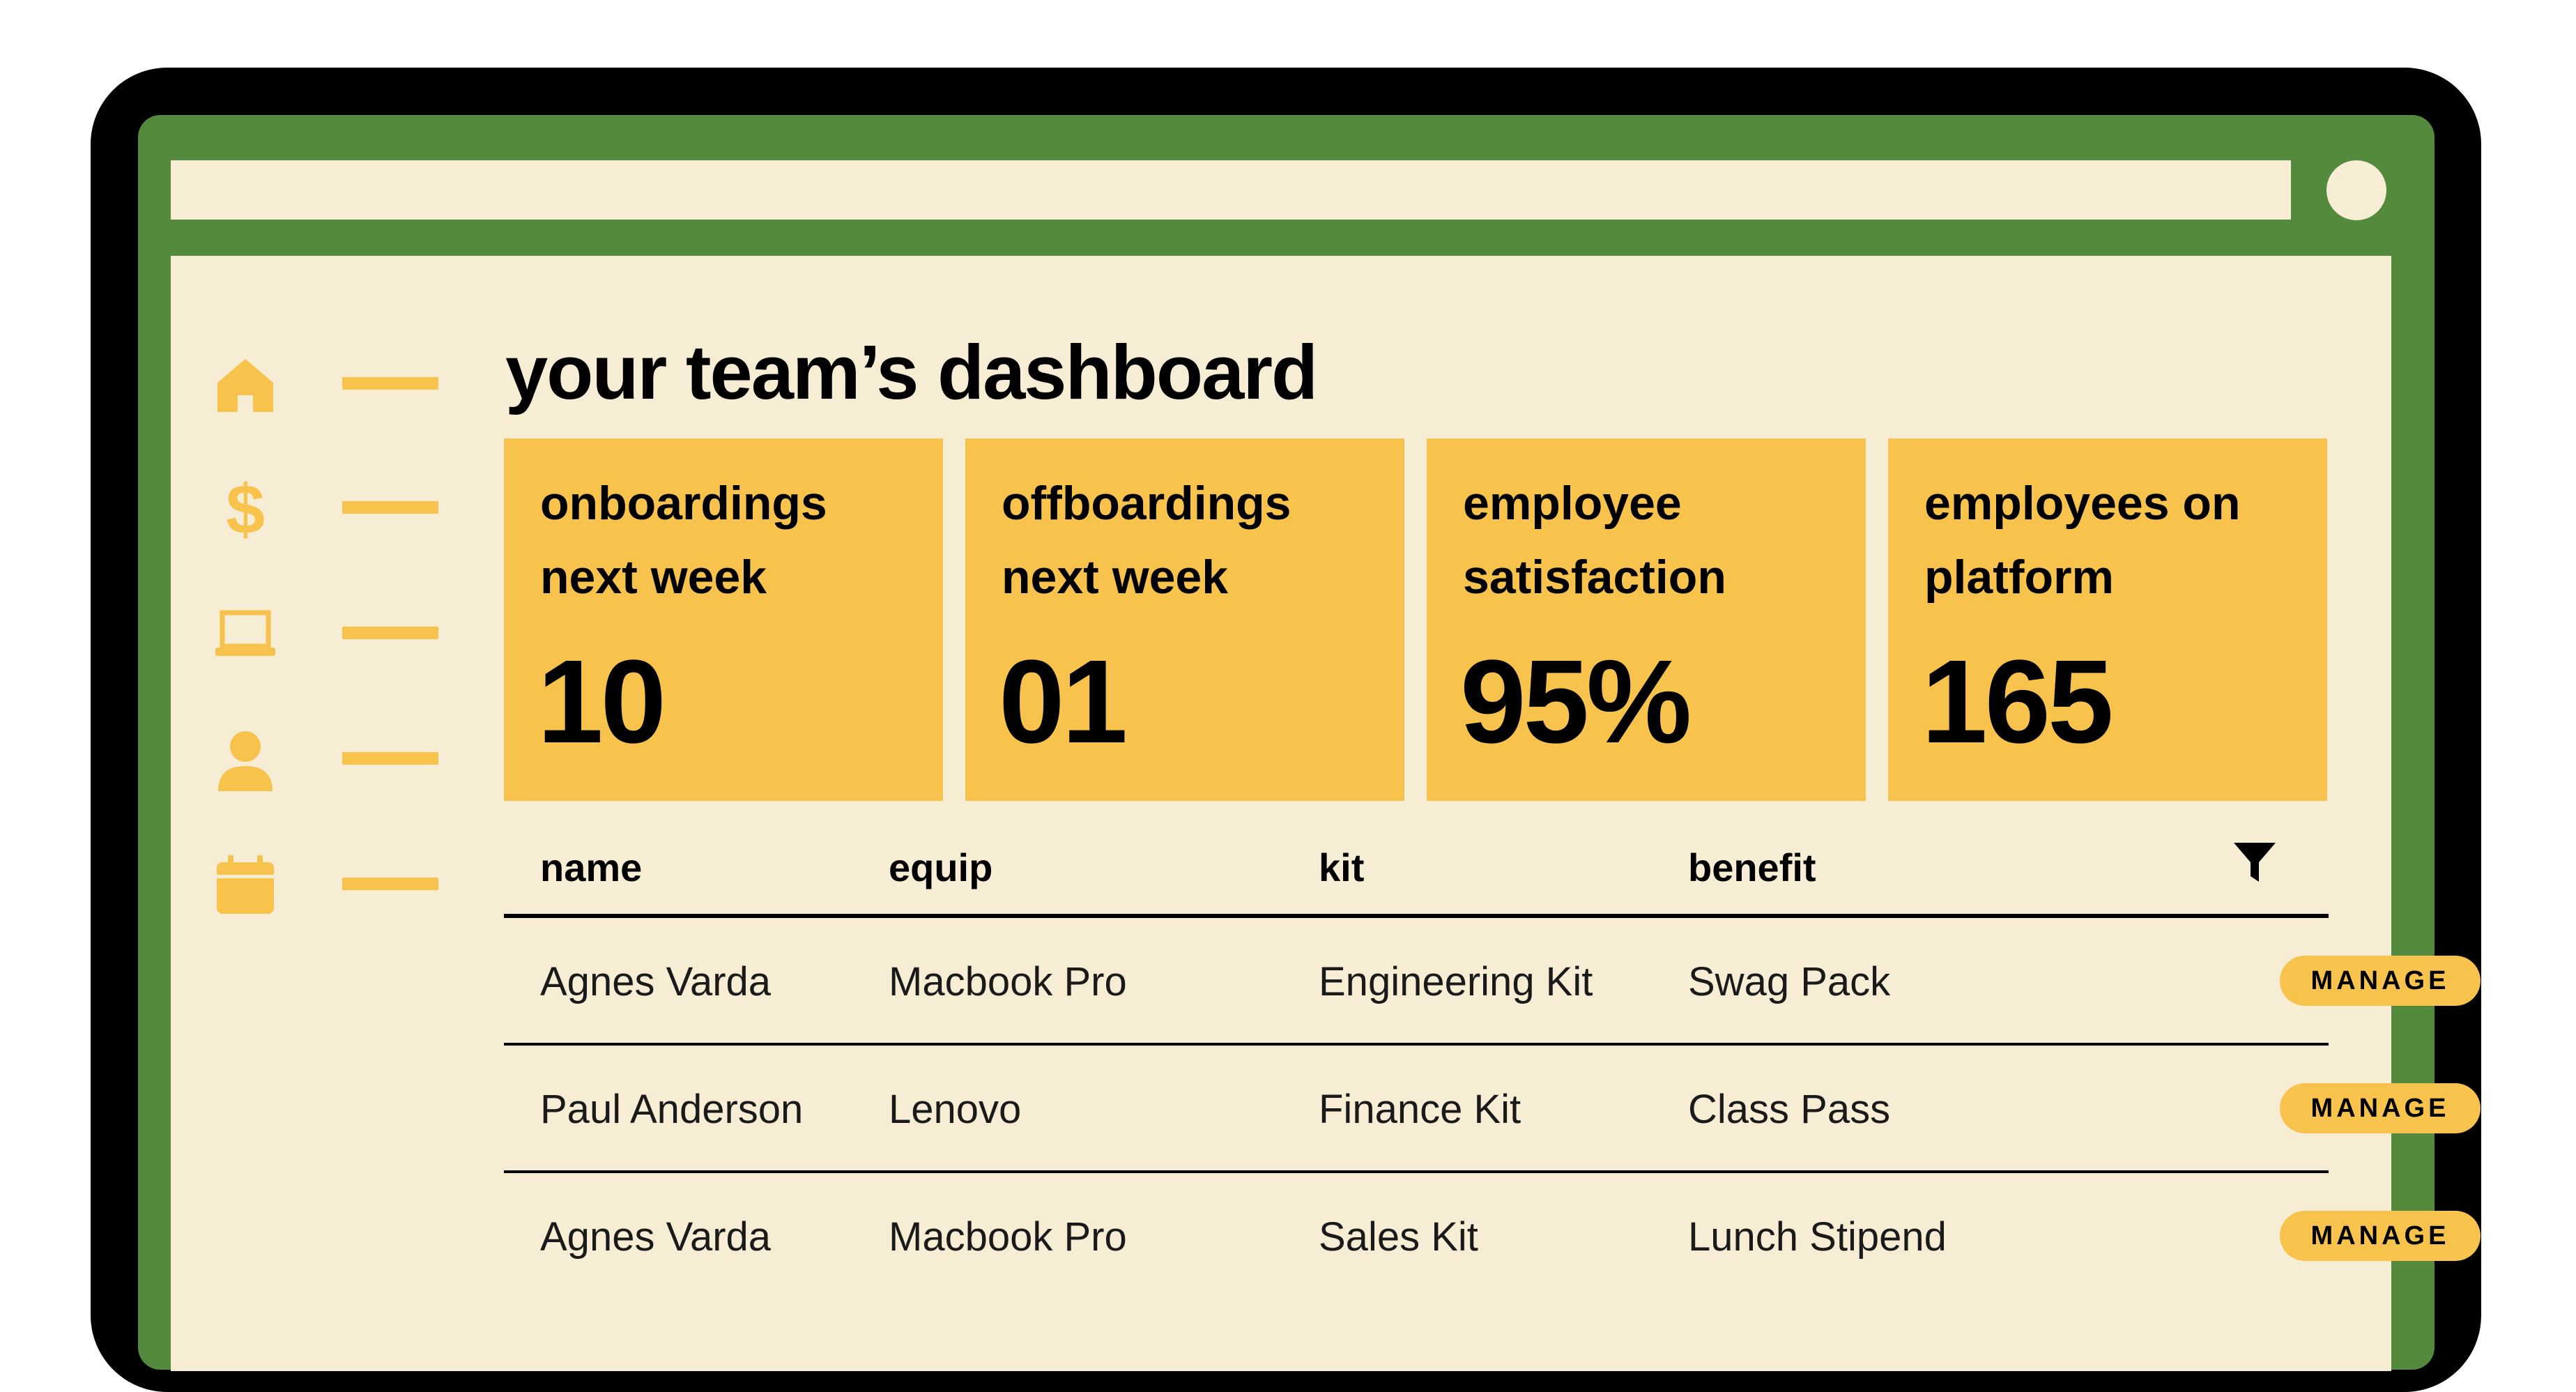 This screenshot has width=2576, height=1392. I want to click on cell-equip: Lenovo, so click(955, 1110).